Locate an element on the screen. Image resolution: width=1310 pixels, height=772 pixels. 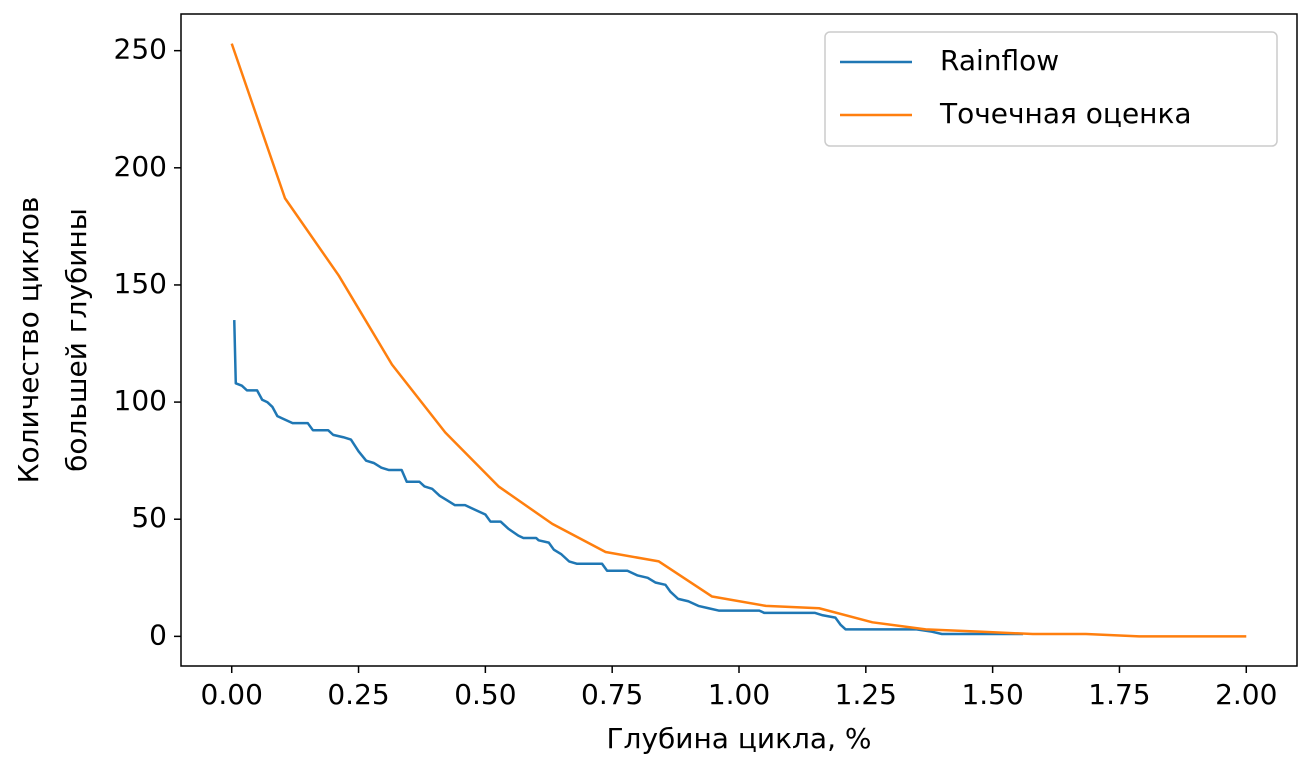
x-tick-label: 1.50 is located at coordinates (992, 694).